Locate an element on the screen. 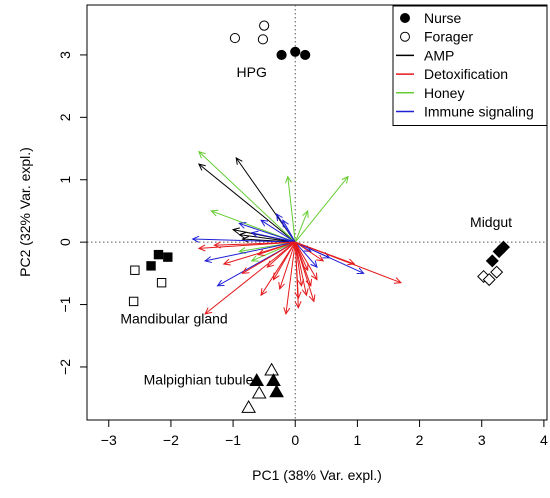 This screenshot has height=498, width=550. legend-label: AMP is located at coordinates (439, 55).